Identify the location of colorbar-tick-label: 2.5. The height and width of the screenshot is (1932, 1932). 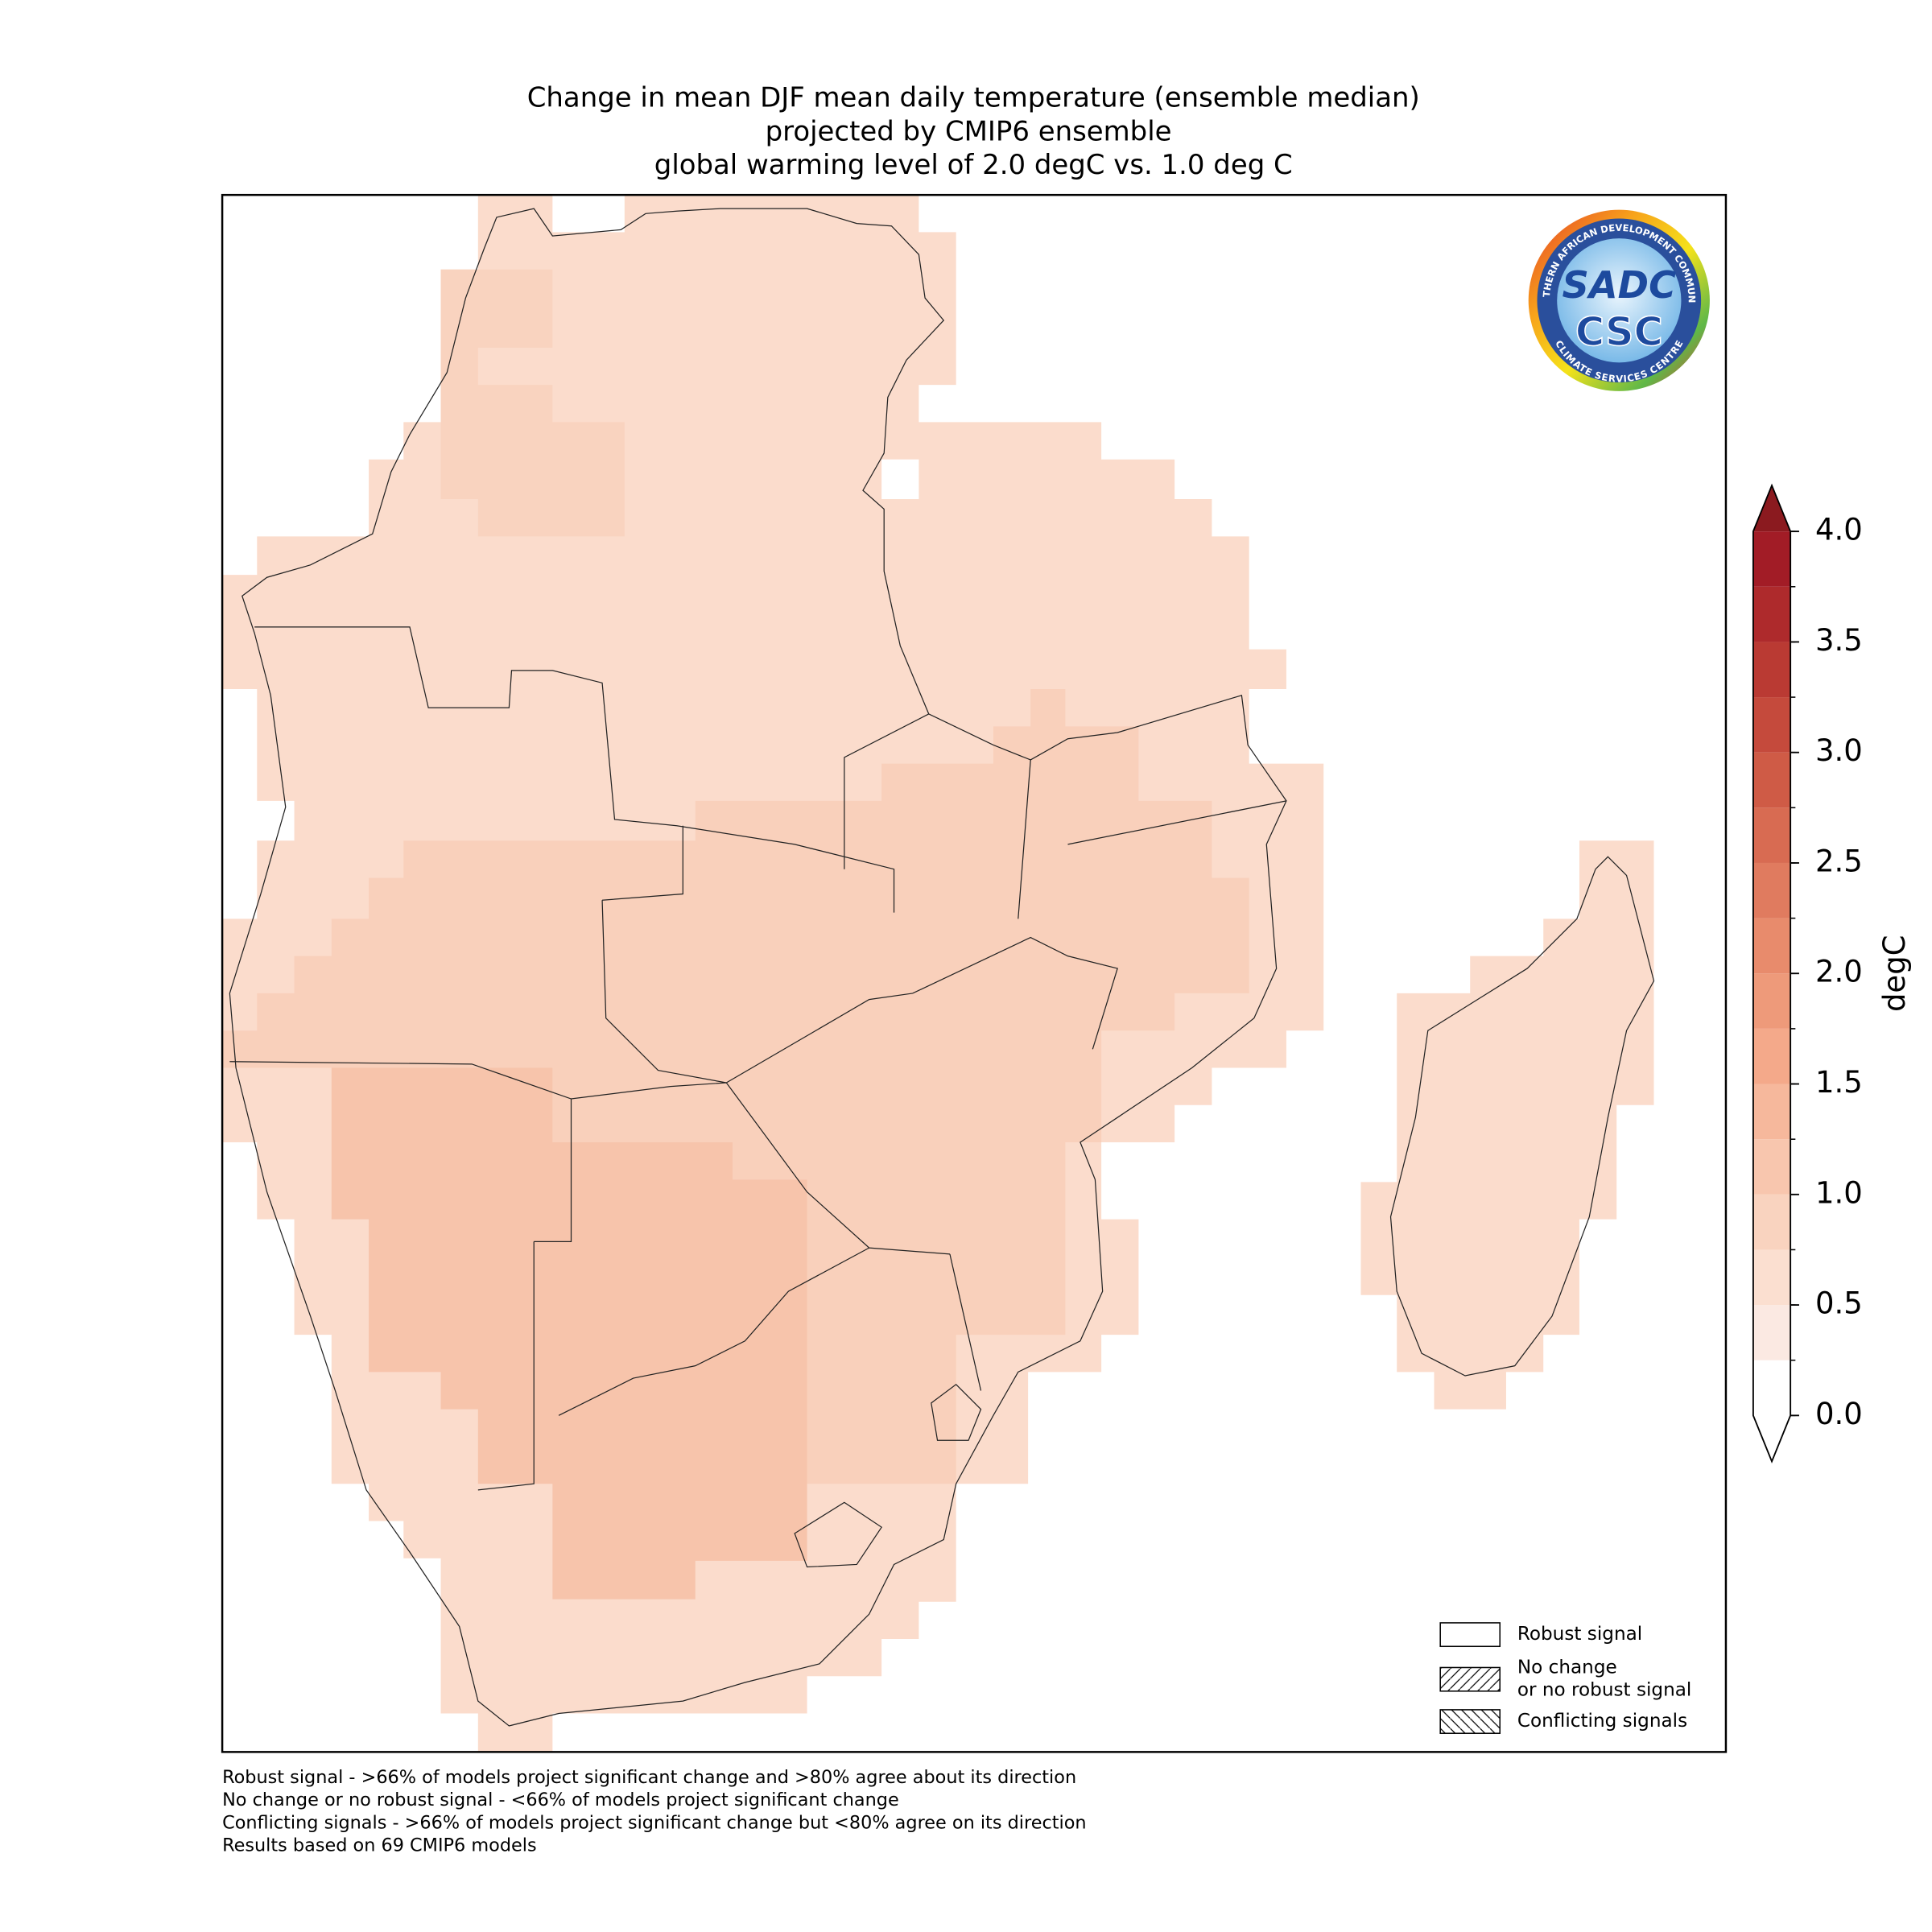
(1839, 861).